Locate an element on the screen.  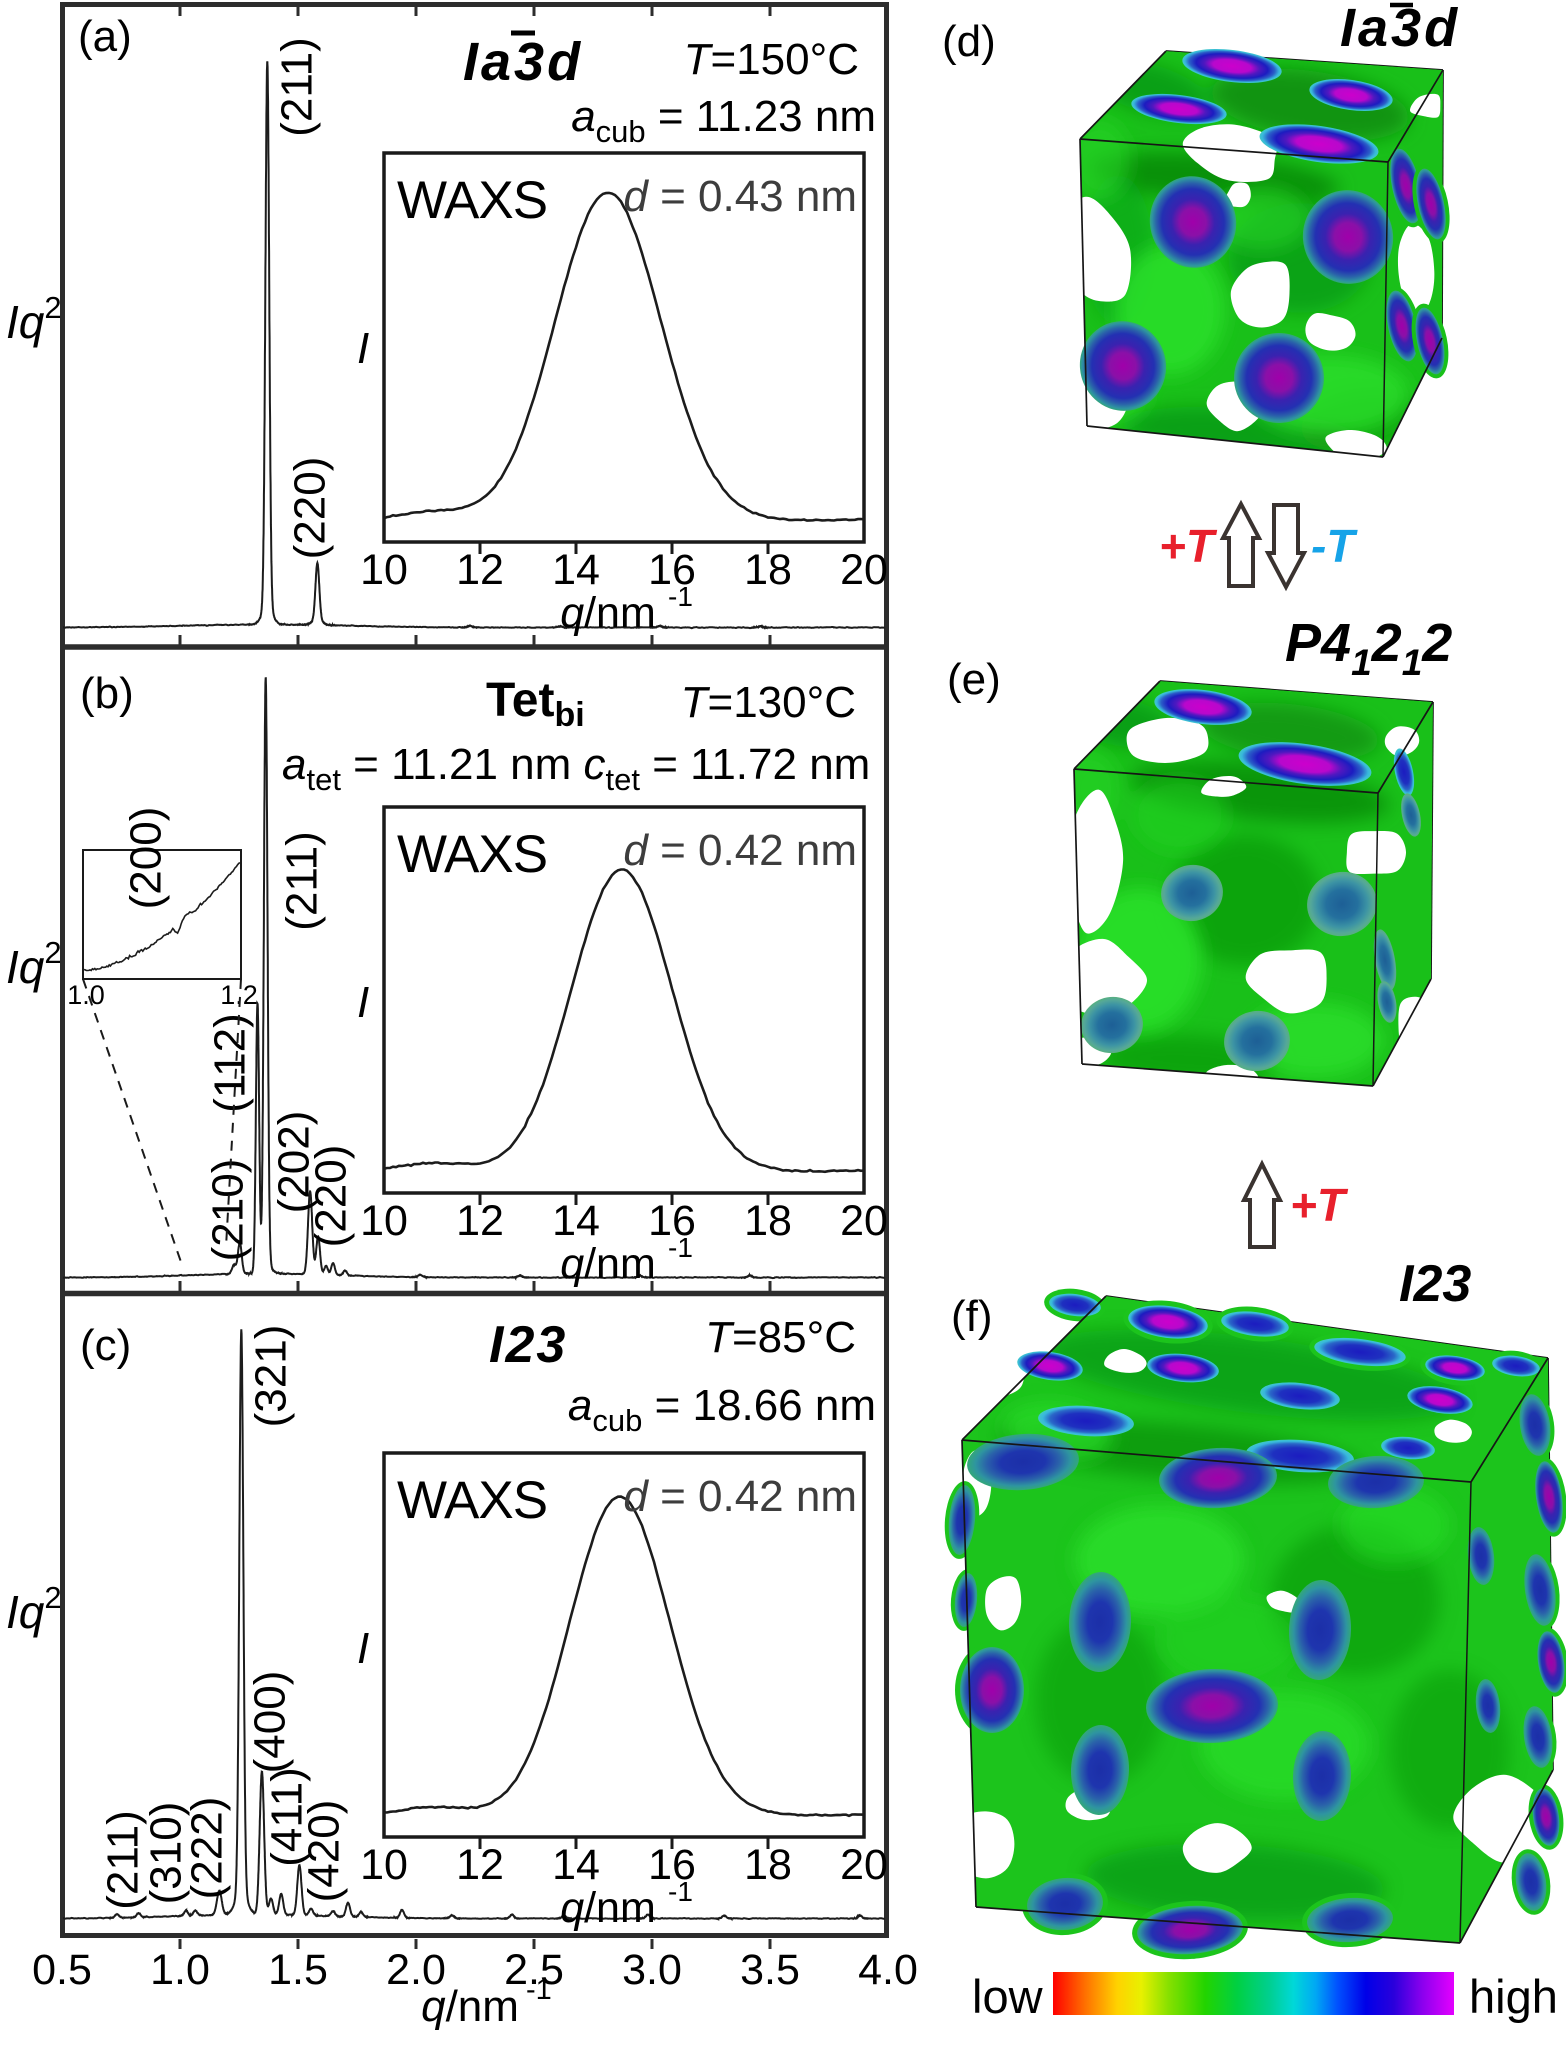
svg-text: (200) is located at coordinates (146, 858).